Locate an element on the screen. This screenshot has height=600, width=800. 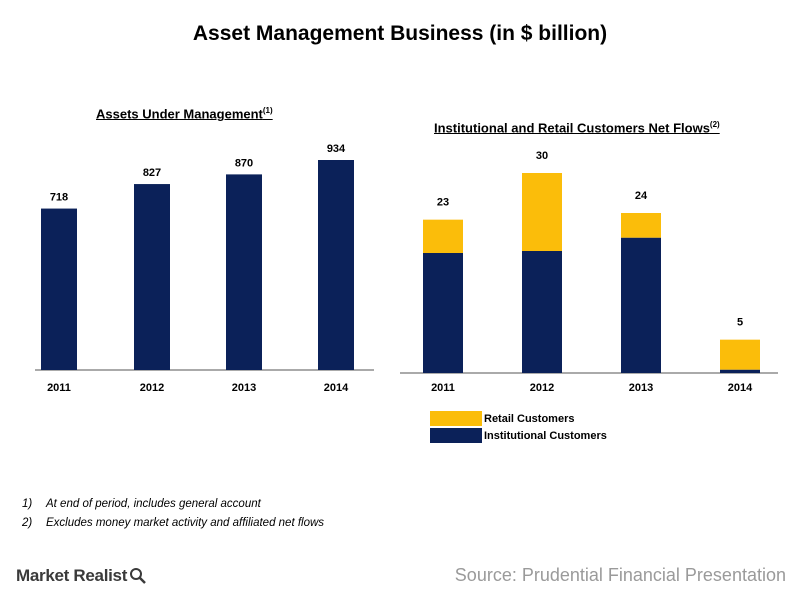
flows-x-tick-2012: 2012 is located at coordinates (542, 388).